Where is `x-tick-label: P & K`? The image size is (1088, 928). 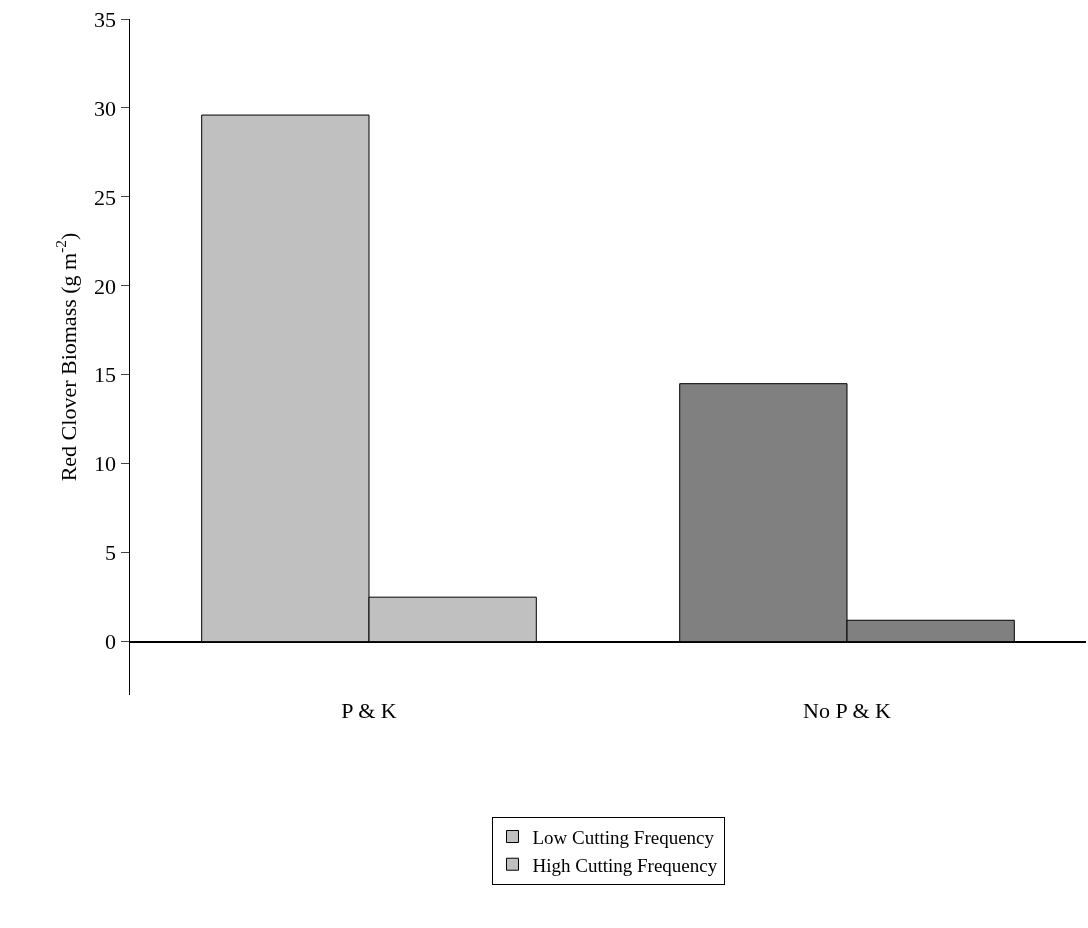
x-tick-label: P & K is located at coordinates (369, 710).